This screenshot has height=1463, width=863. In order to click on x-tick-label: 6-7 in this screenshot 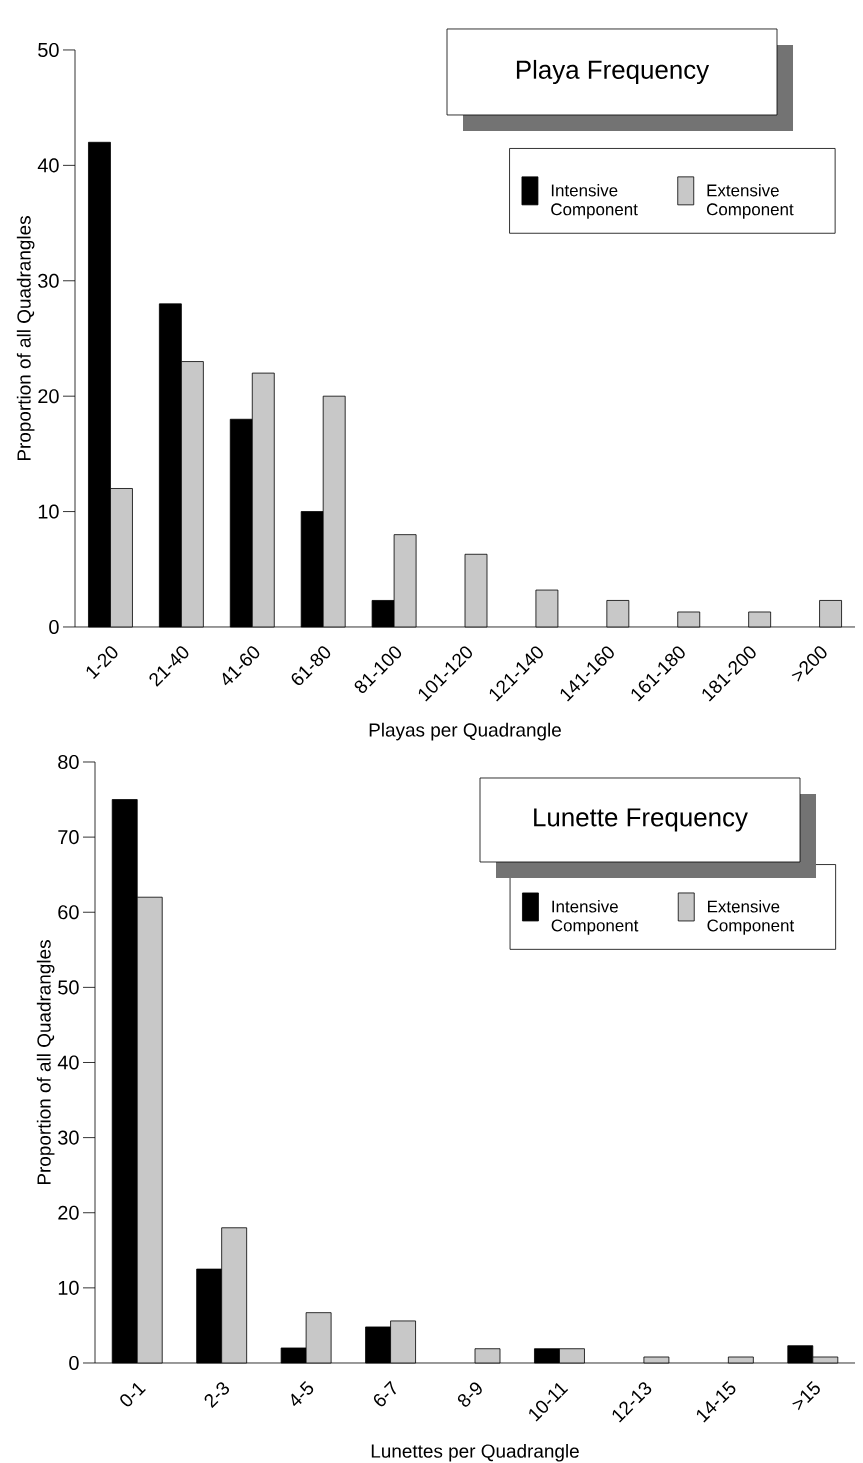, I will do `click(385, 1393)`.